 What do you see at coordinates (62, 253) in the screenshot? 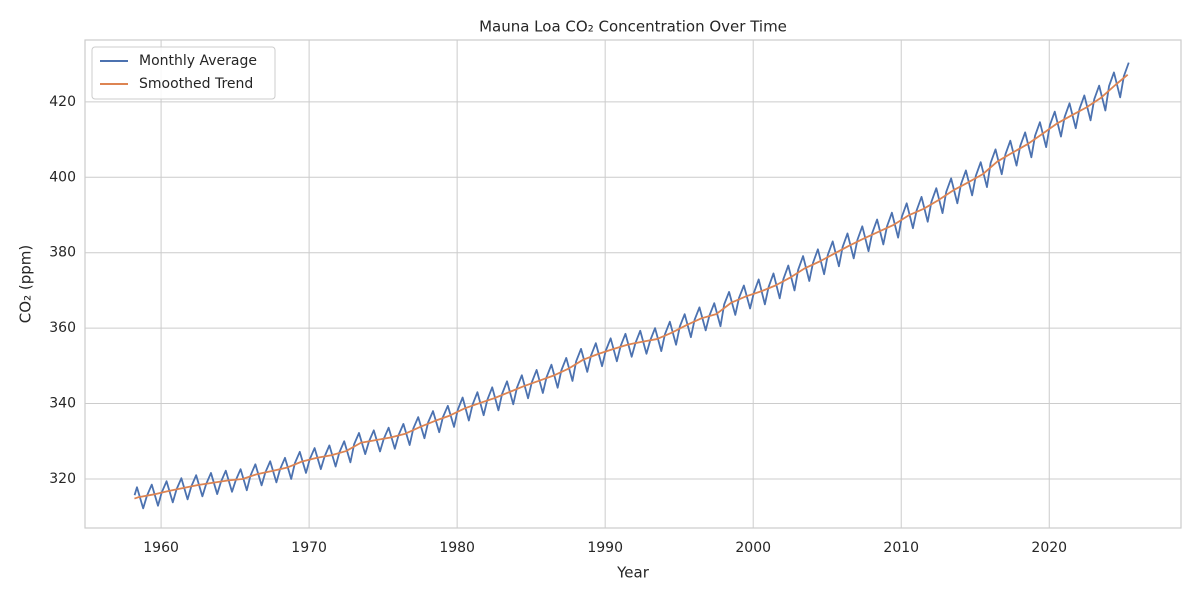
I see `y-tick-label: 380` at bounding box center [62, 253].